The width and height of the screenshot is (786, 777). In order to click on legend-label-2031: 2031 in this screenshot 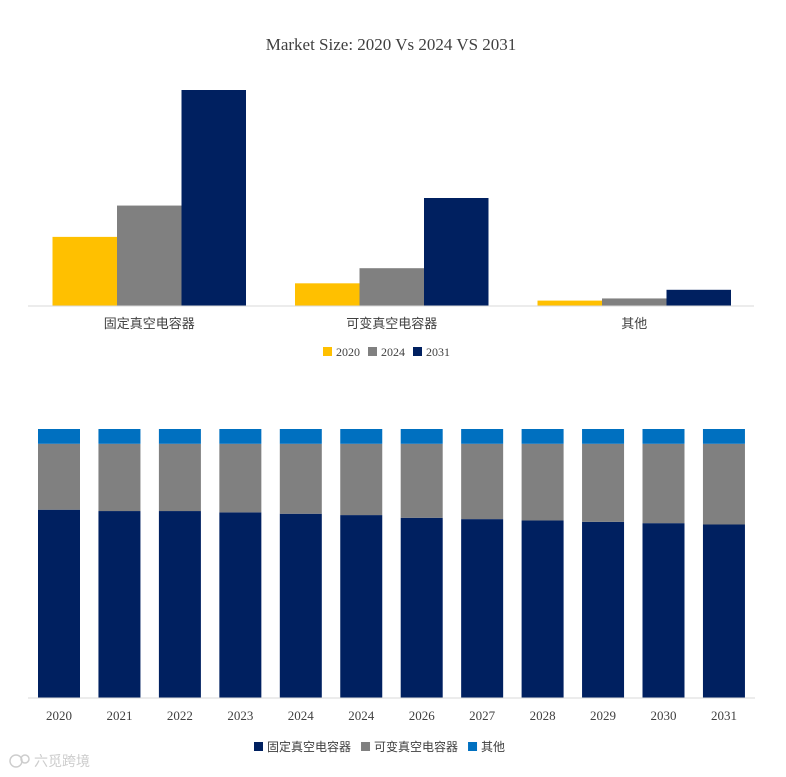, I will do `click(438, 352)`.